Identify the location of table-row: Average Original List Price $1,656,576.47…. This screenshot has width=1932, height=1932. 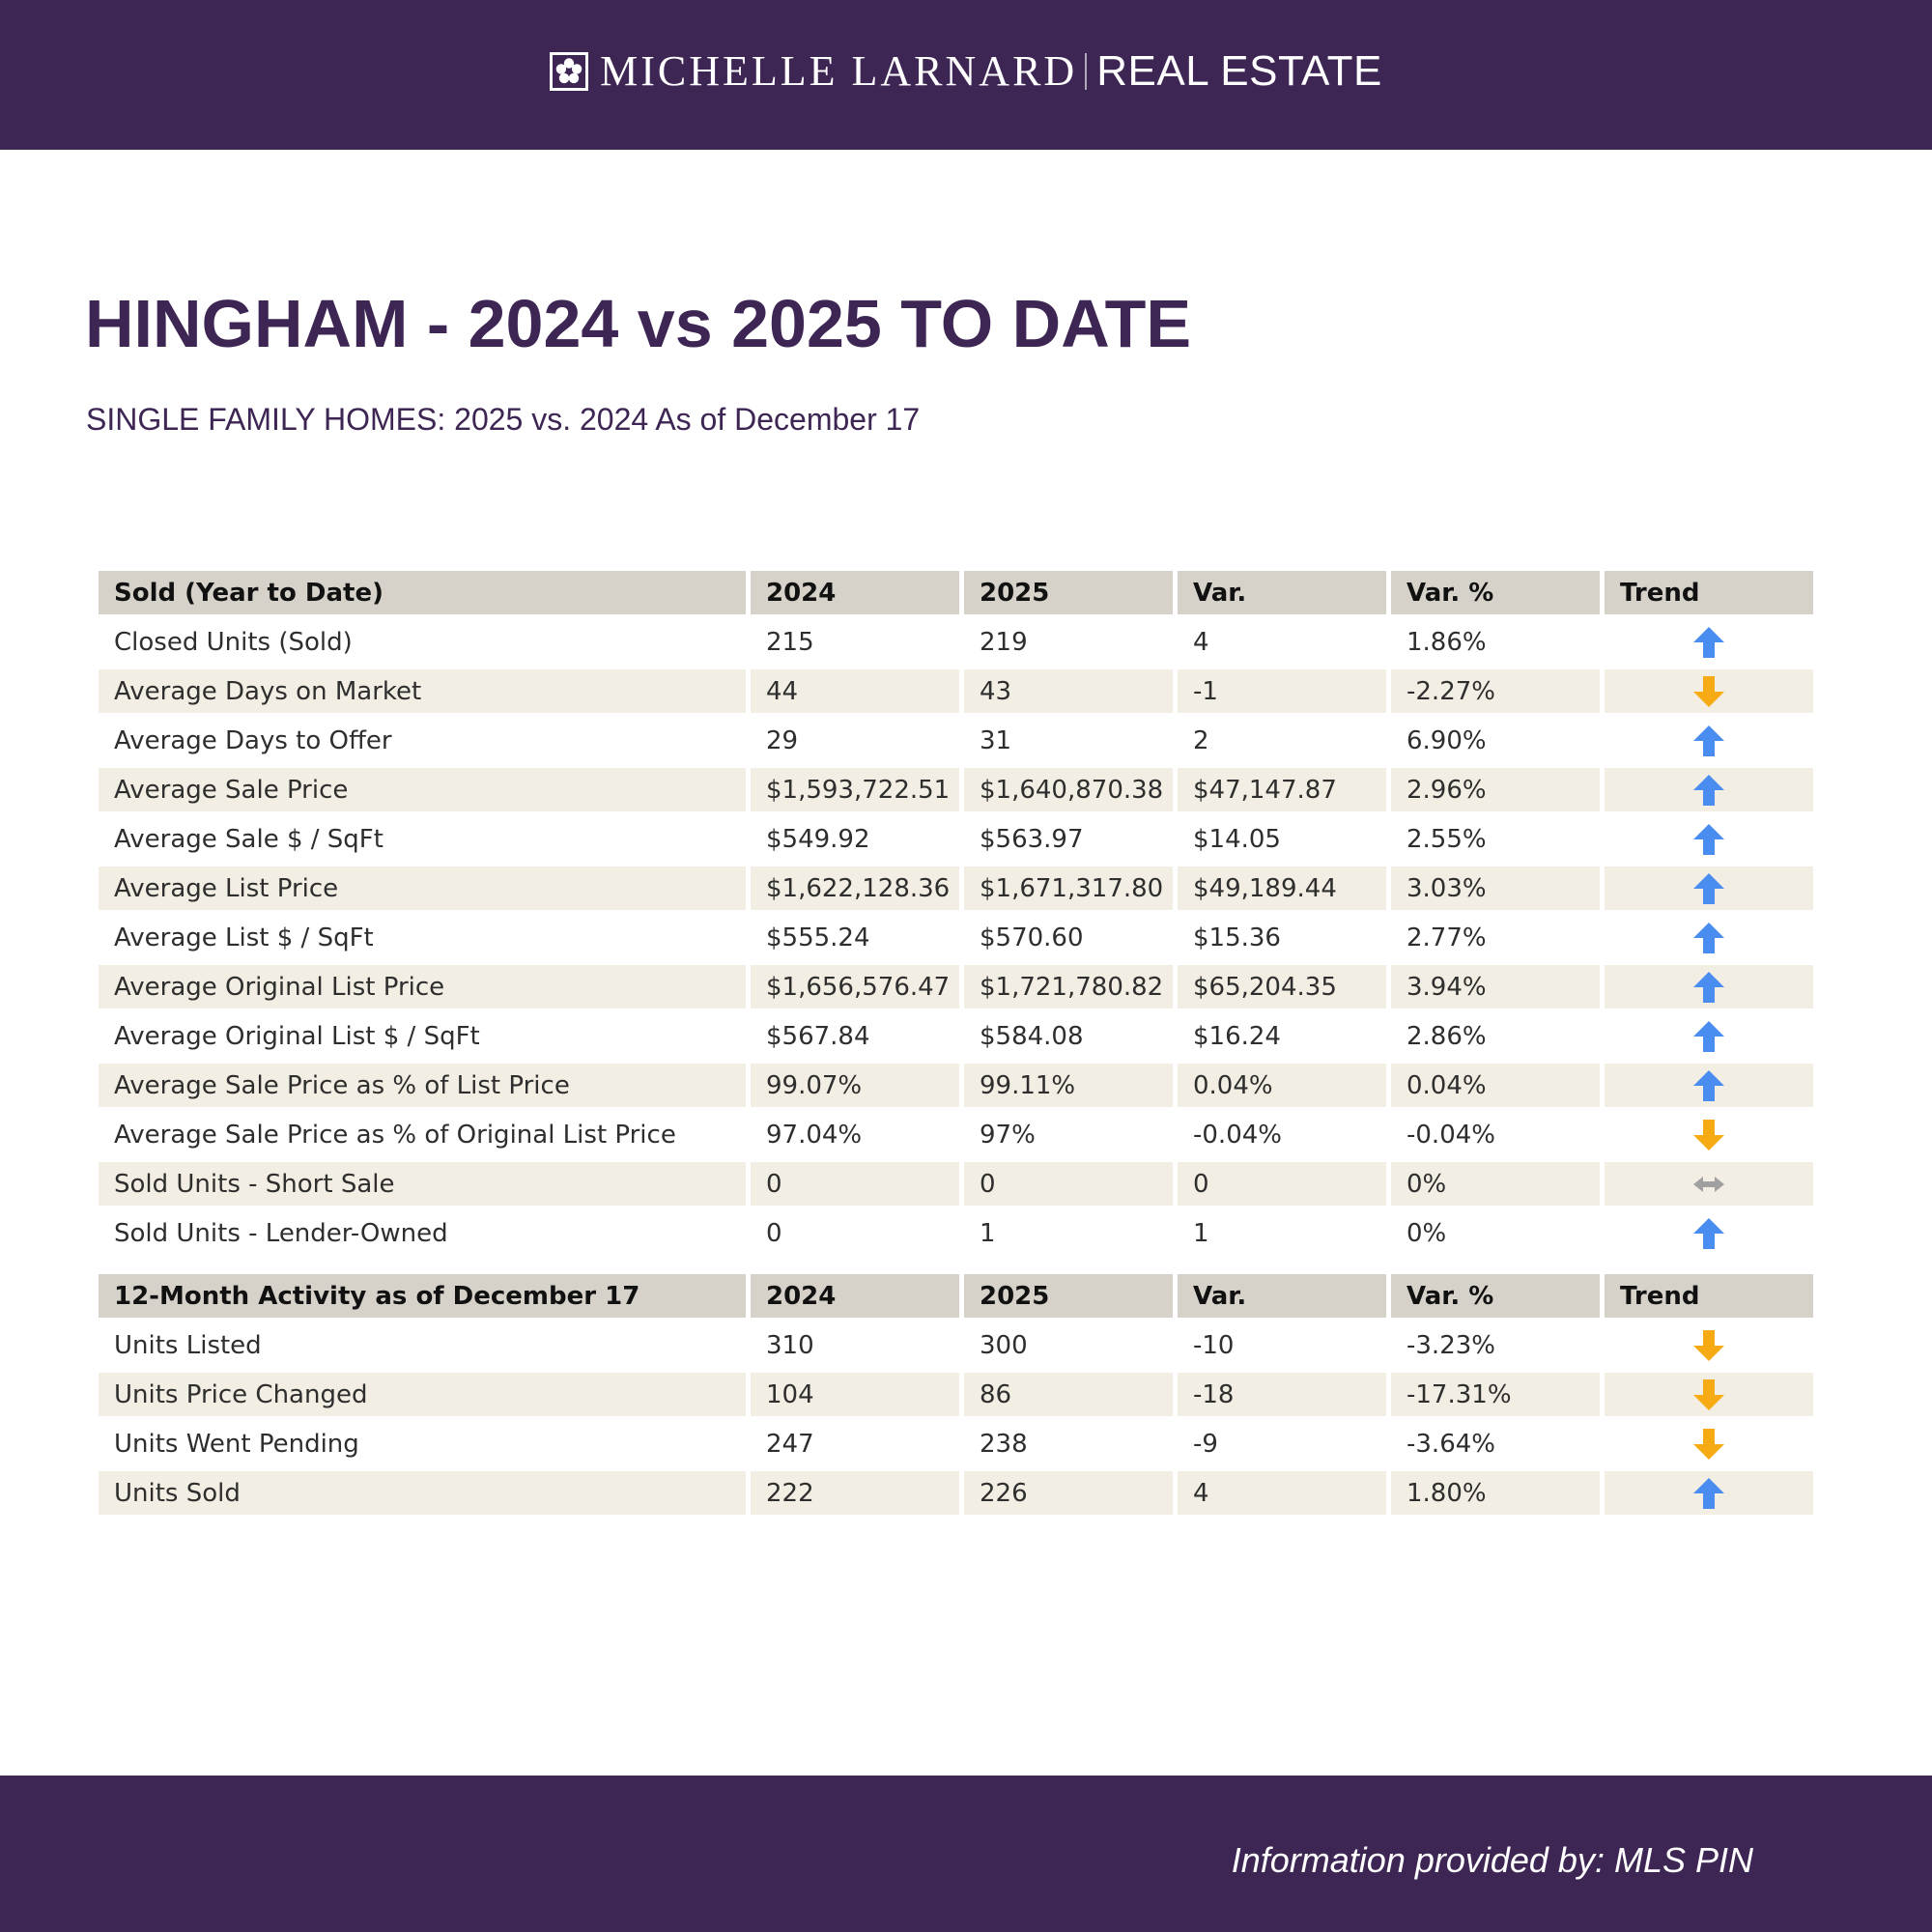
(956, 987).